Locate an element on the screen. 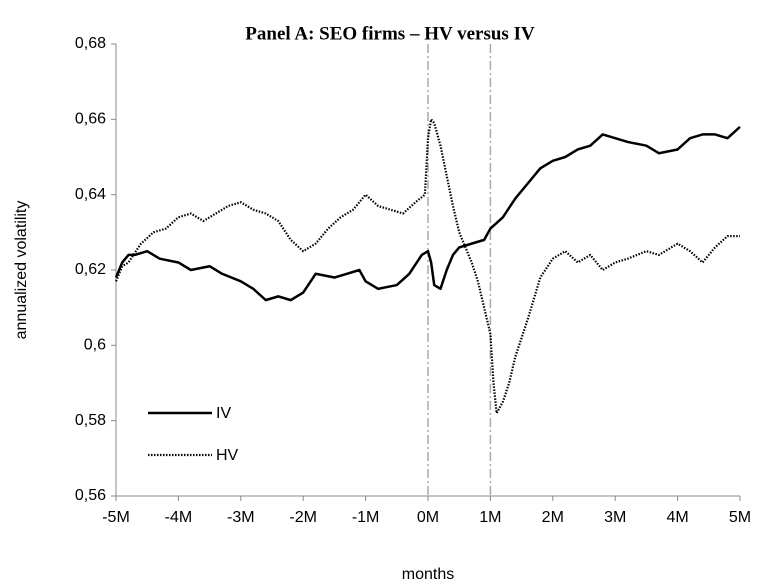  y-tick-label: 0,64 is located at coordinates (90, 194).